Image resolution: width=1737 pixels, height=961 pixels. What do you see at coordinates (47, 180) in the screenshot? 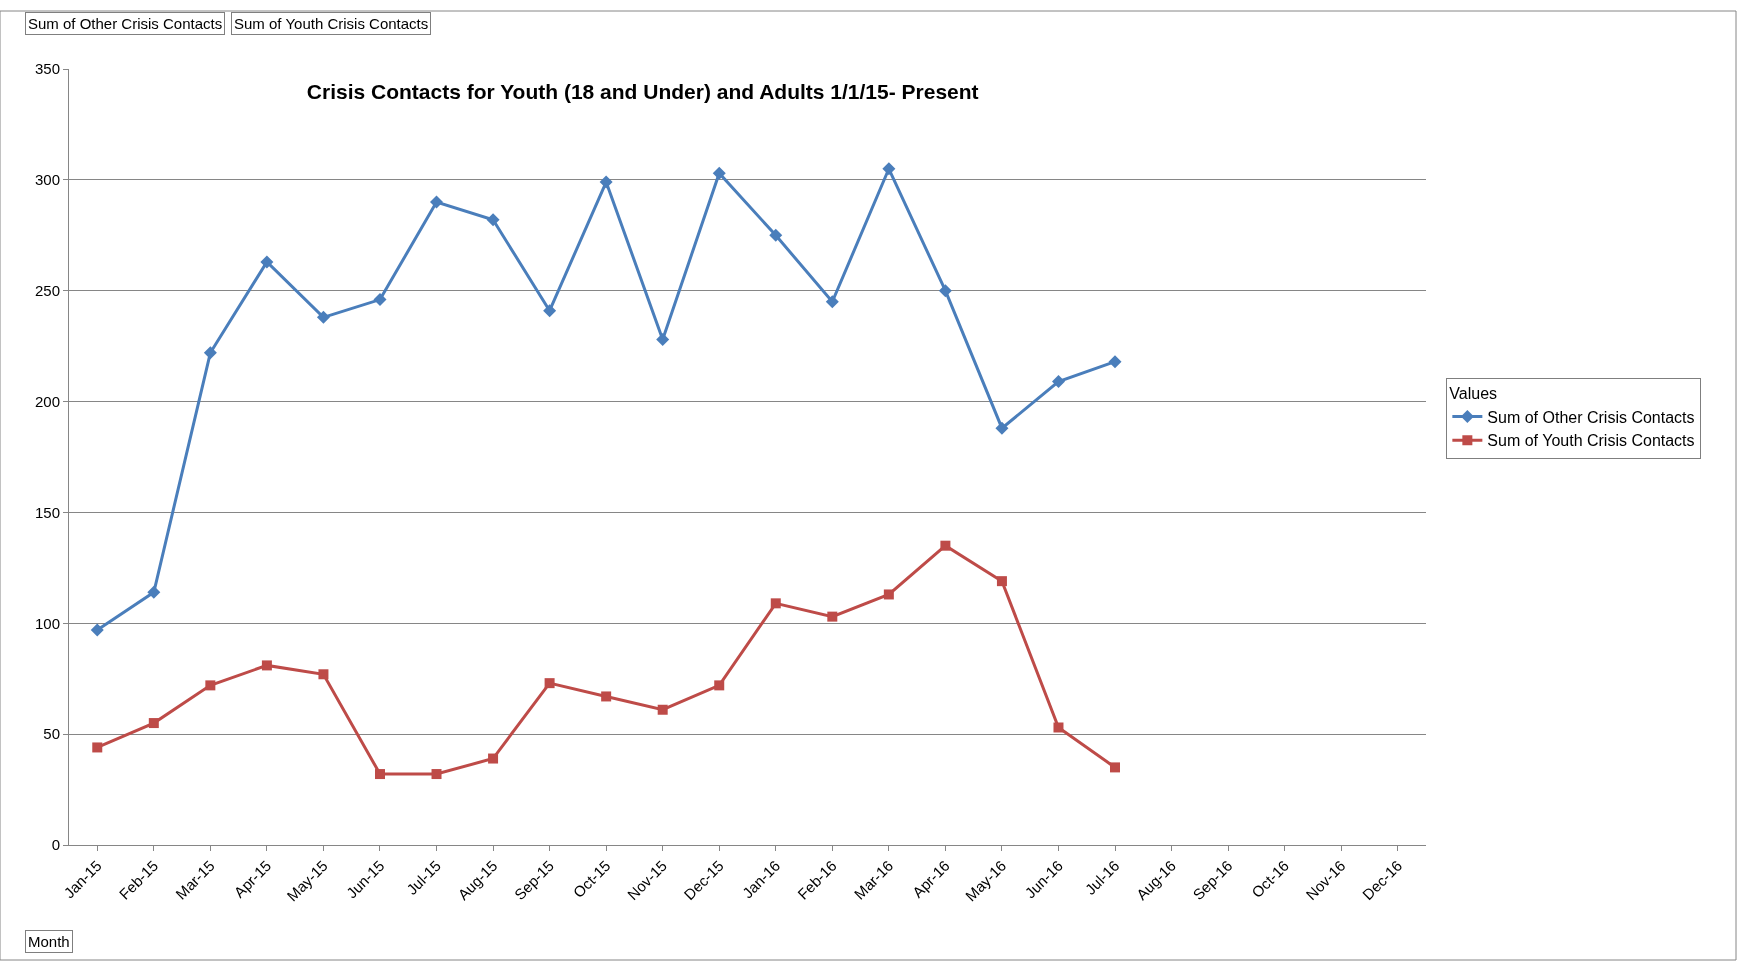
I see `y-tick-label: 300` at bounding box center [47, 180].